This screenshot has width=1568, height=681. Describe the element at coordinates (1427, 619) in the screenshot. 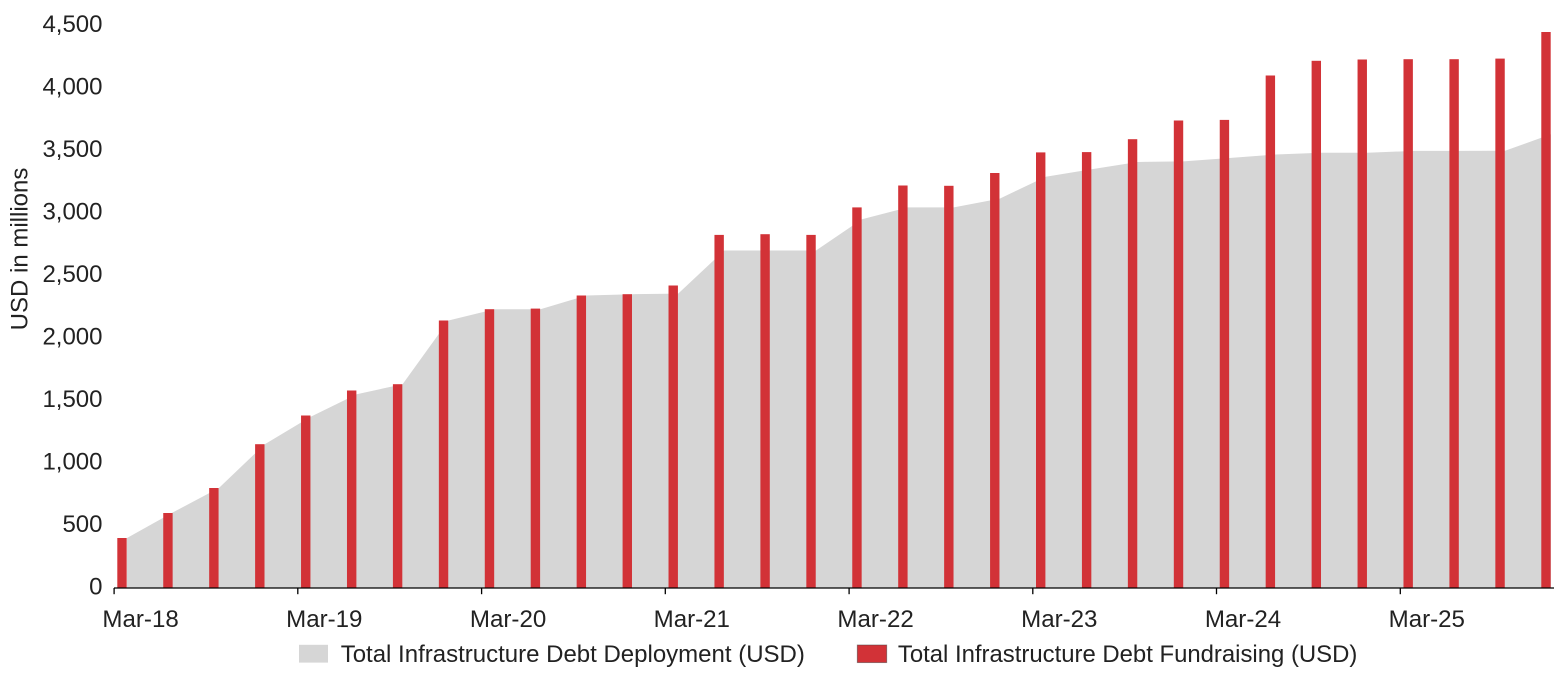

I see `svg-text: Mar-25` at that location.